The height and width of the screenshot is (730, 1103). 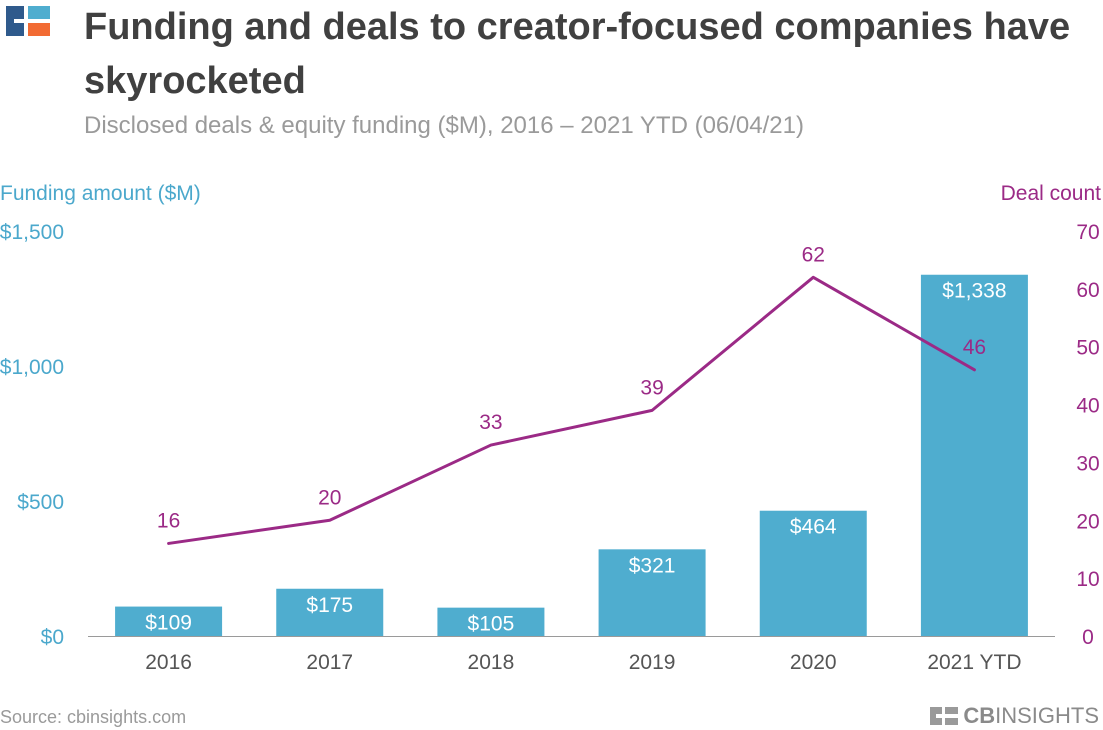 What do you see at coordinates (168, 662) in the screenshot?
I see `x-axis-tick-label: 2016` at bounding box center [168, 662].